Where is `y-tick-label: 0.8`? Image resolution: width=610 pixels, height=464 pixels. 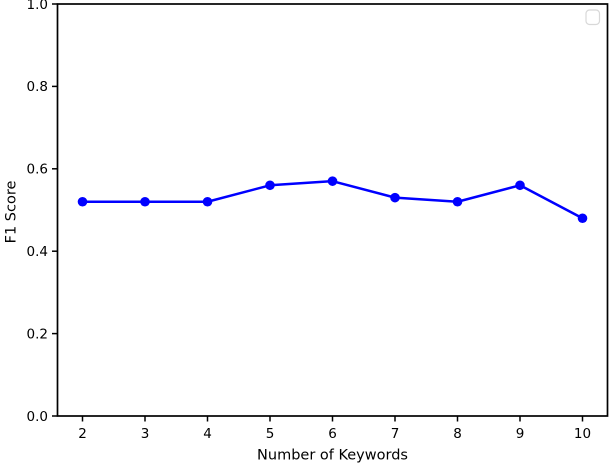 y-tick-label: 0.8 is located at coordinates (37, 87).